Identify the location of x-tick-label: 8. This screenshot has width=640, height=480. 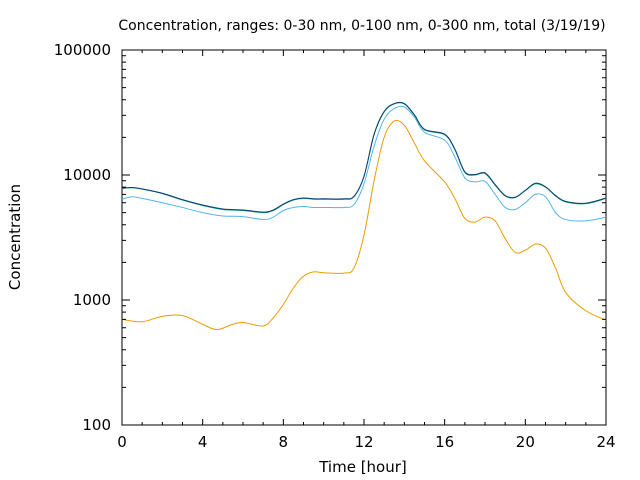
(284, 442).